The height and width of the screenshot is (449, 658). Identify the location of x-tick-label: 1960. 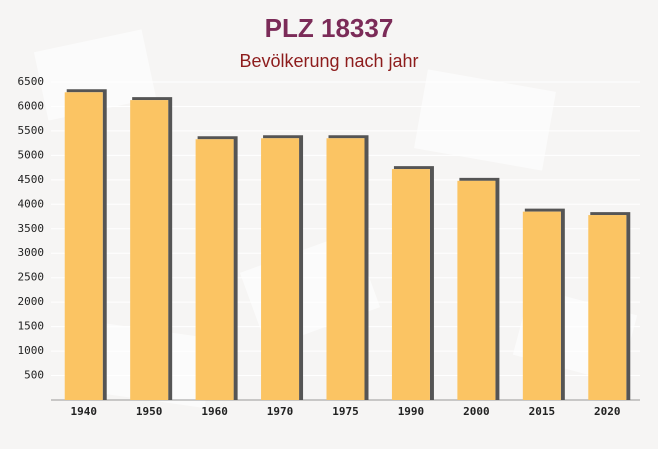
(214, 411).